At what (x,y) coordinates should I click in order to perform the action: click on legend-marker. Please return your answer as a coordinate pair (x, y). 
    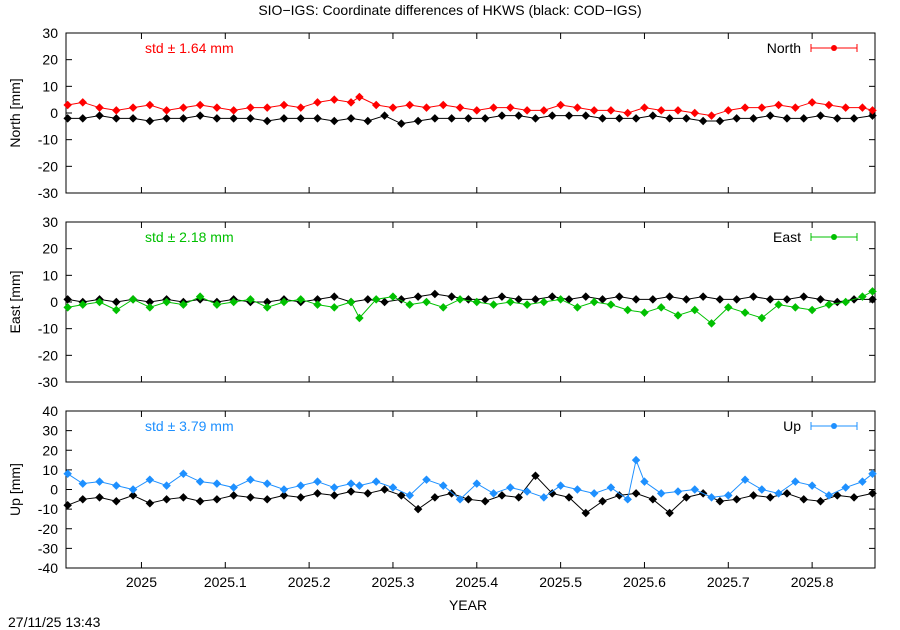
    Looking at the image, I should click on (834, 48).